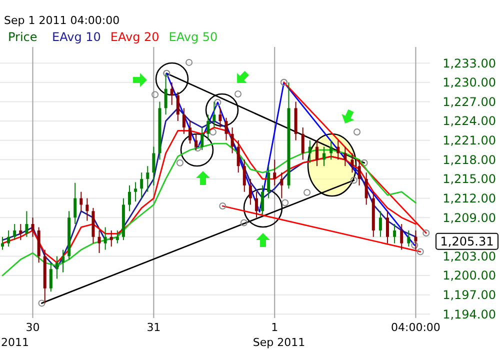 The height and width of the screenshot is (350, 500). What do you see at coordinates (469, 101) in the screenshot?
I see `y-tick-label: 1,227.00` at bounding box center [469, 101].